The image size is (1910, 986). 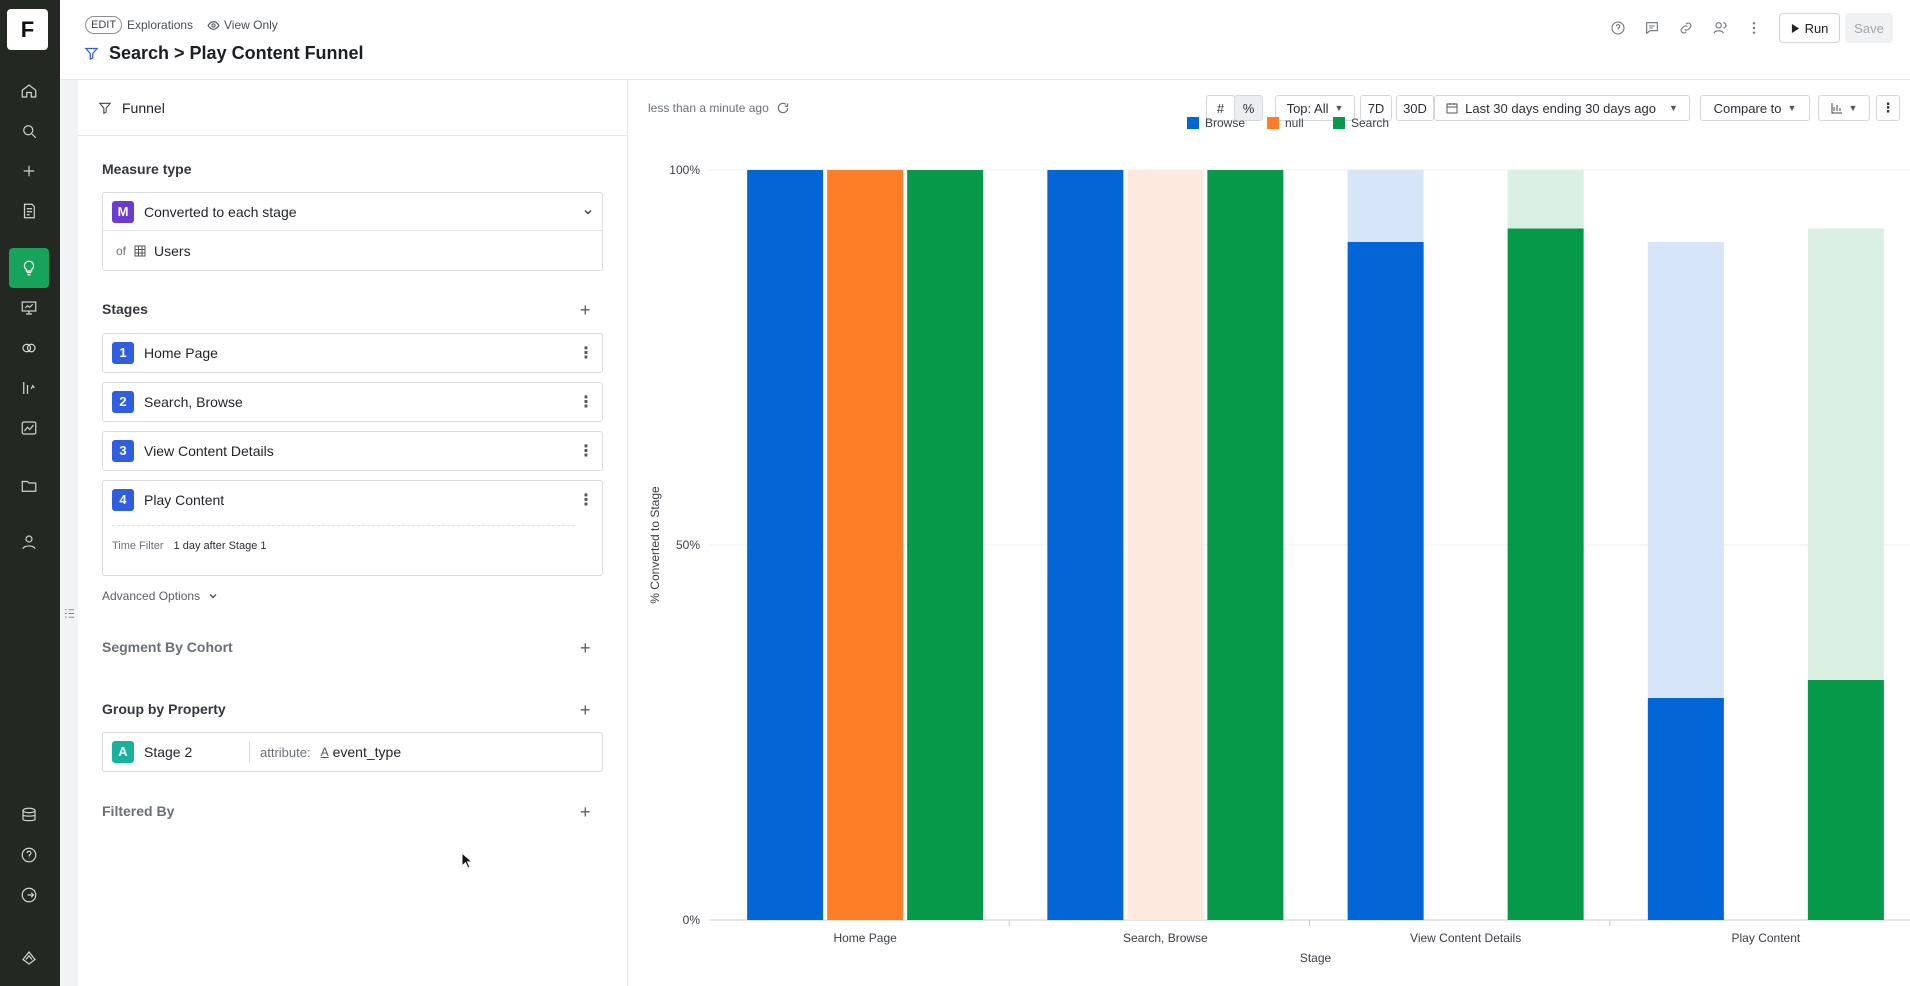 I want to click on run-label: Run, so click(x=1816, y=28).